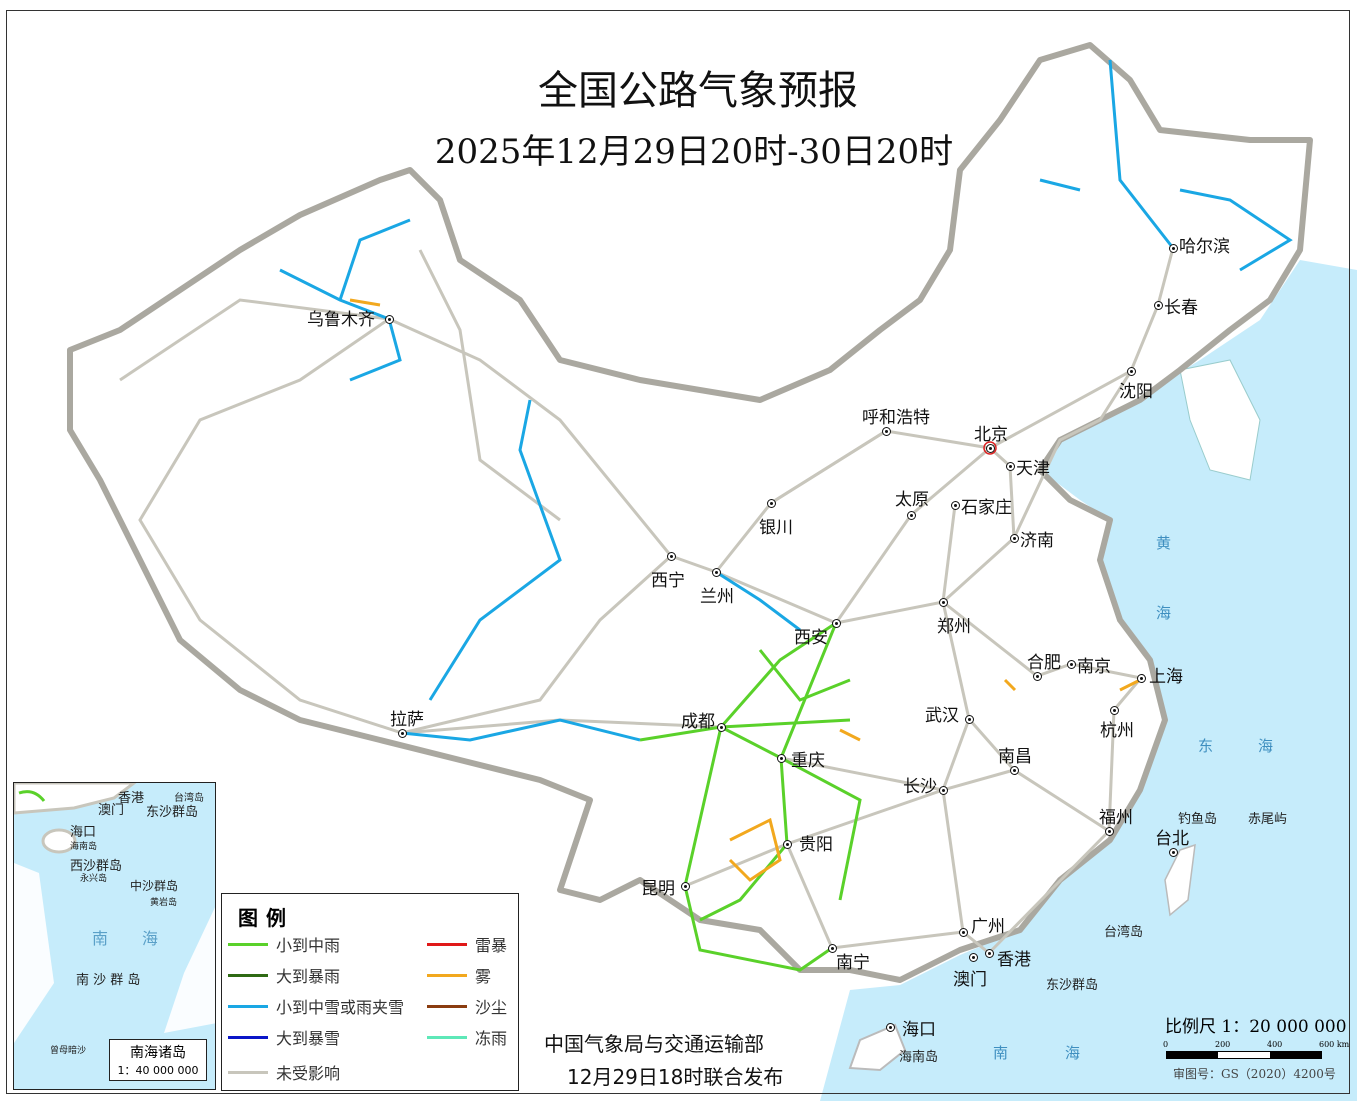  Describe the element at coordinates (668, 581) in the screenshot. I see `city-label: 西宁` at that location.